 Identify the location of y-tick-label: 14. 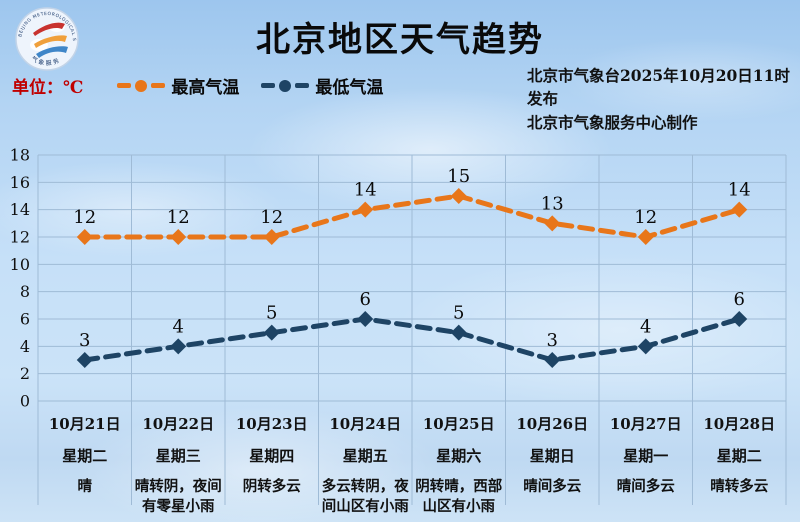
(20, 209).